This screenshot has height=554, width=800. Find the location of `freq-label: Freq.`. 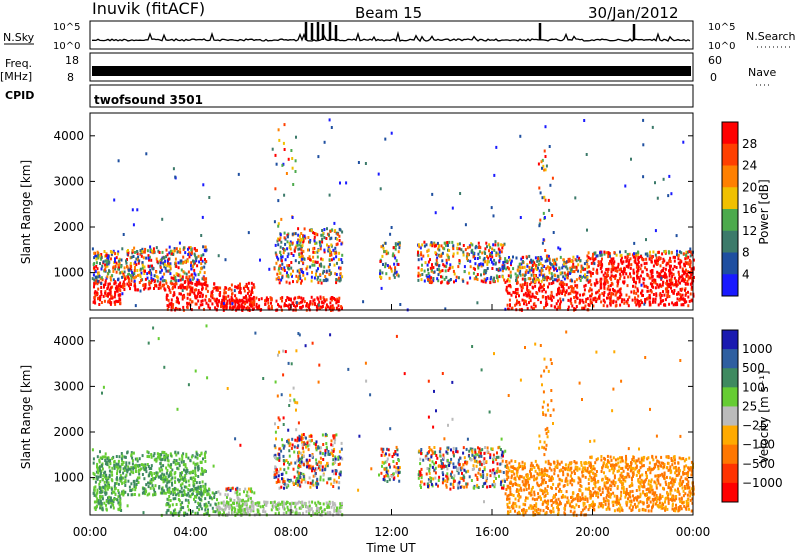

freq-label: Freq. is located at coordinates (18, 63).